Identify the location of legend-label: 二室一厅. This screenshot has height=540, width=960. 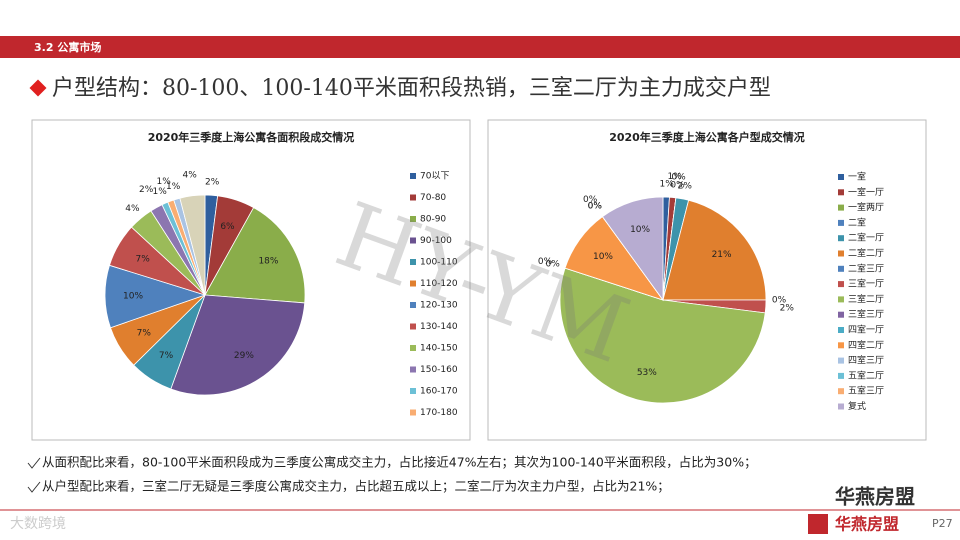
(866, 238).